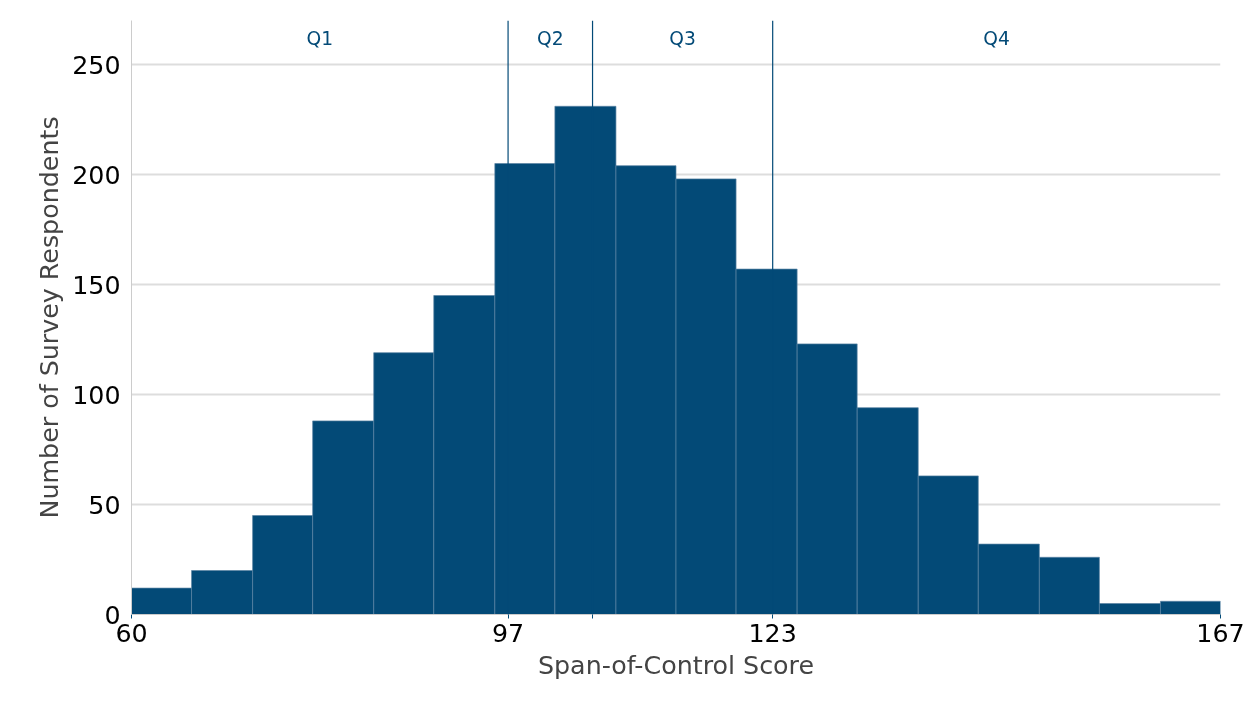  Describe the element at coordinates (49, 317) in the screenshot. I see `y-axis-title: Number of Survey Respondents` at that location.